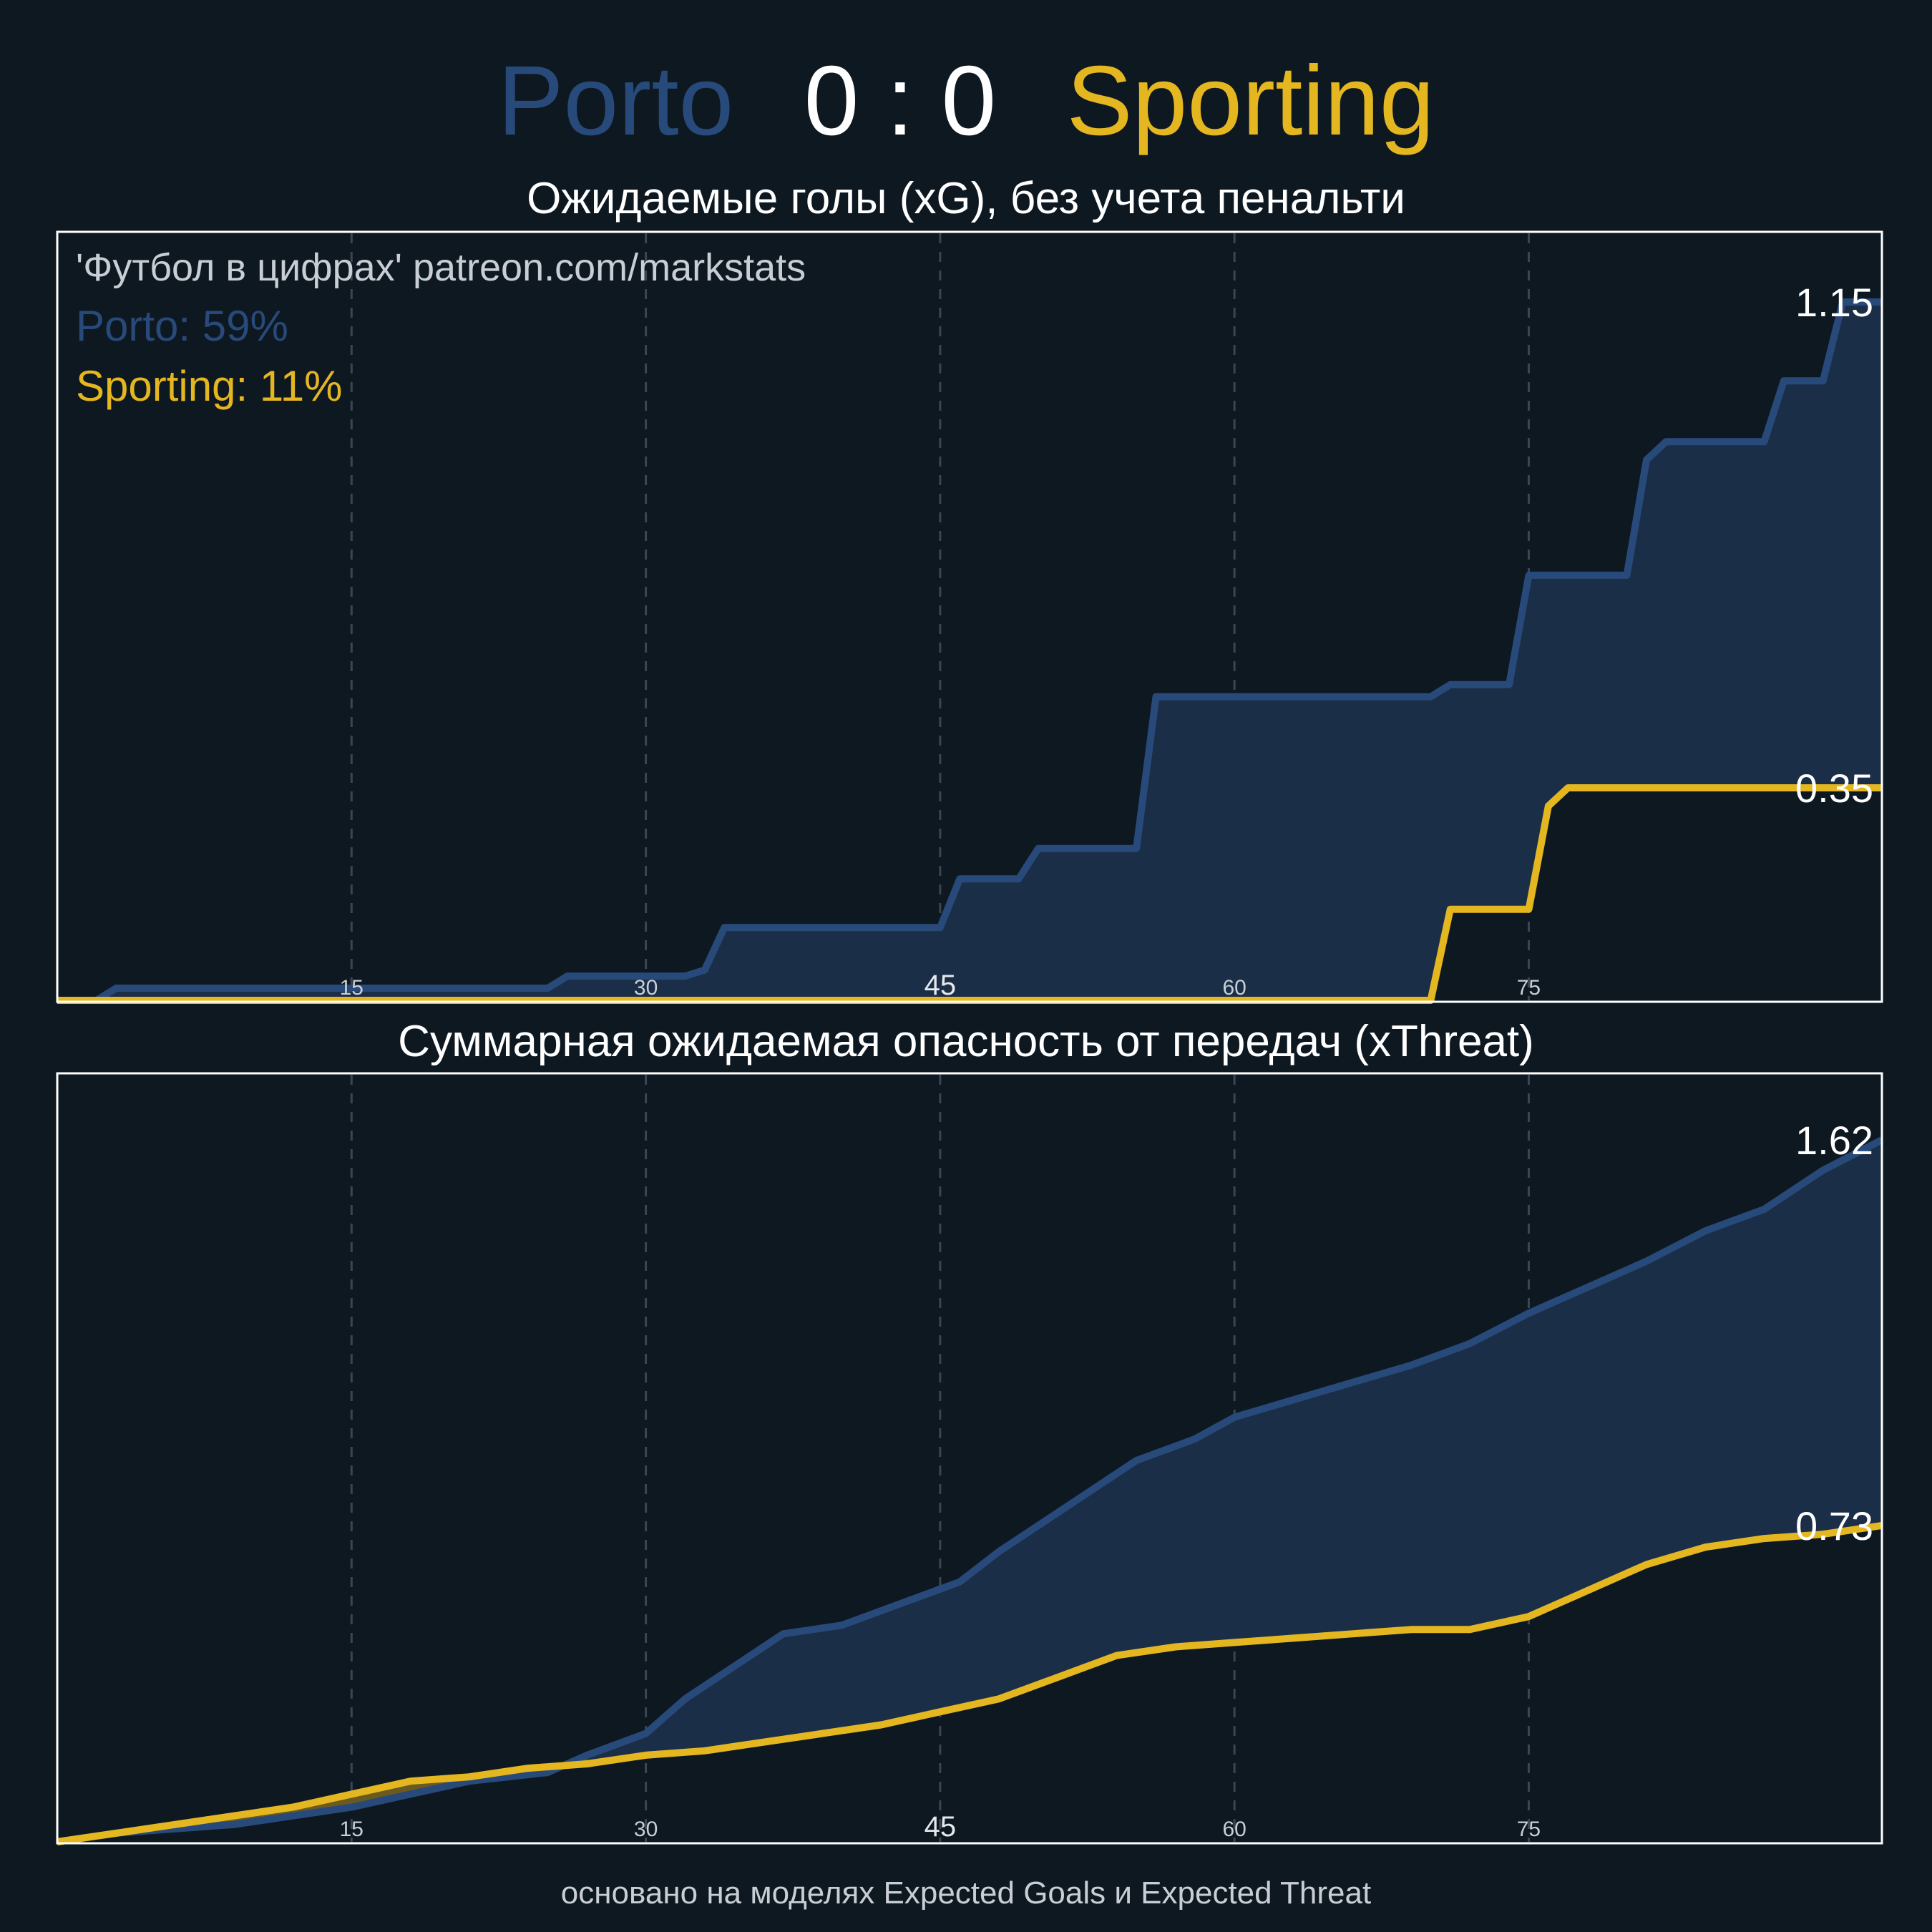 Image resolution: width=1932 pixels, height=1932 pixels. I want to click on sporting-line, so click(969, 894).